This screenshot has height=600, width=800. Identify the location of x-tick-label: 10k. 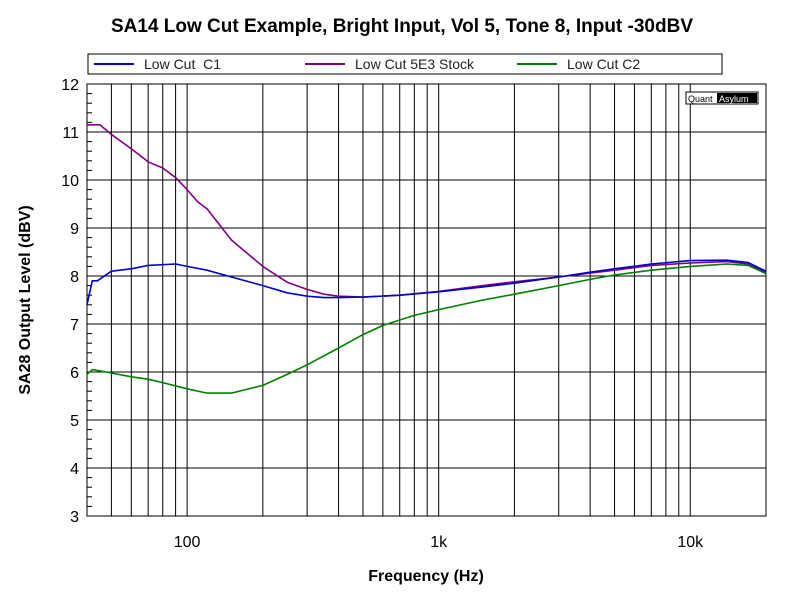
(690, 542).